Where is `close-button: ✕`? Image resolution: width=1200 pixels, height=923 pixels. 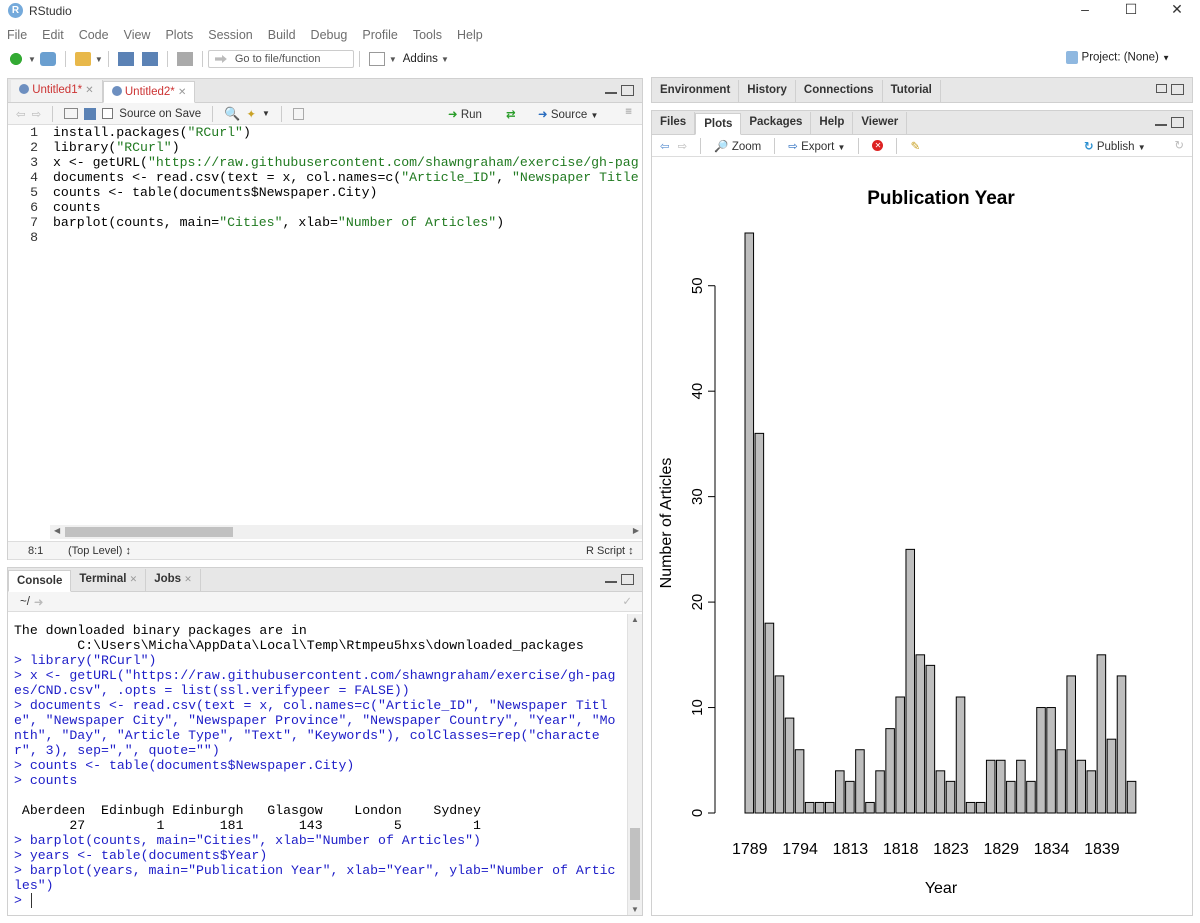 close-button: ✕ is located at coordinates (1177, 9).